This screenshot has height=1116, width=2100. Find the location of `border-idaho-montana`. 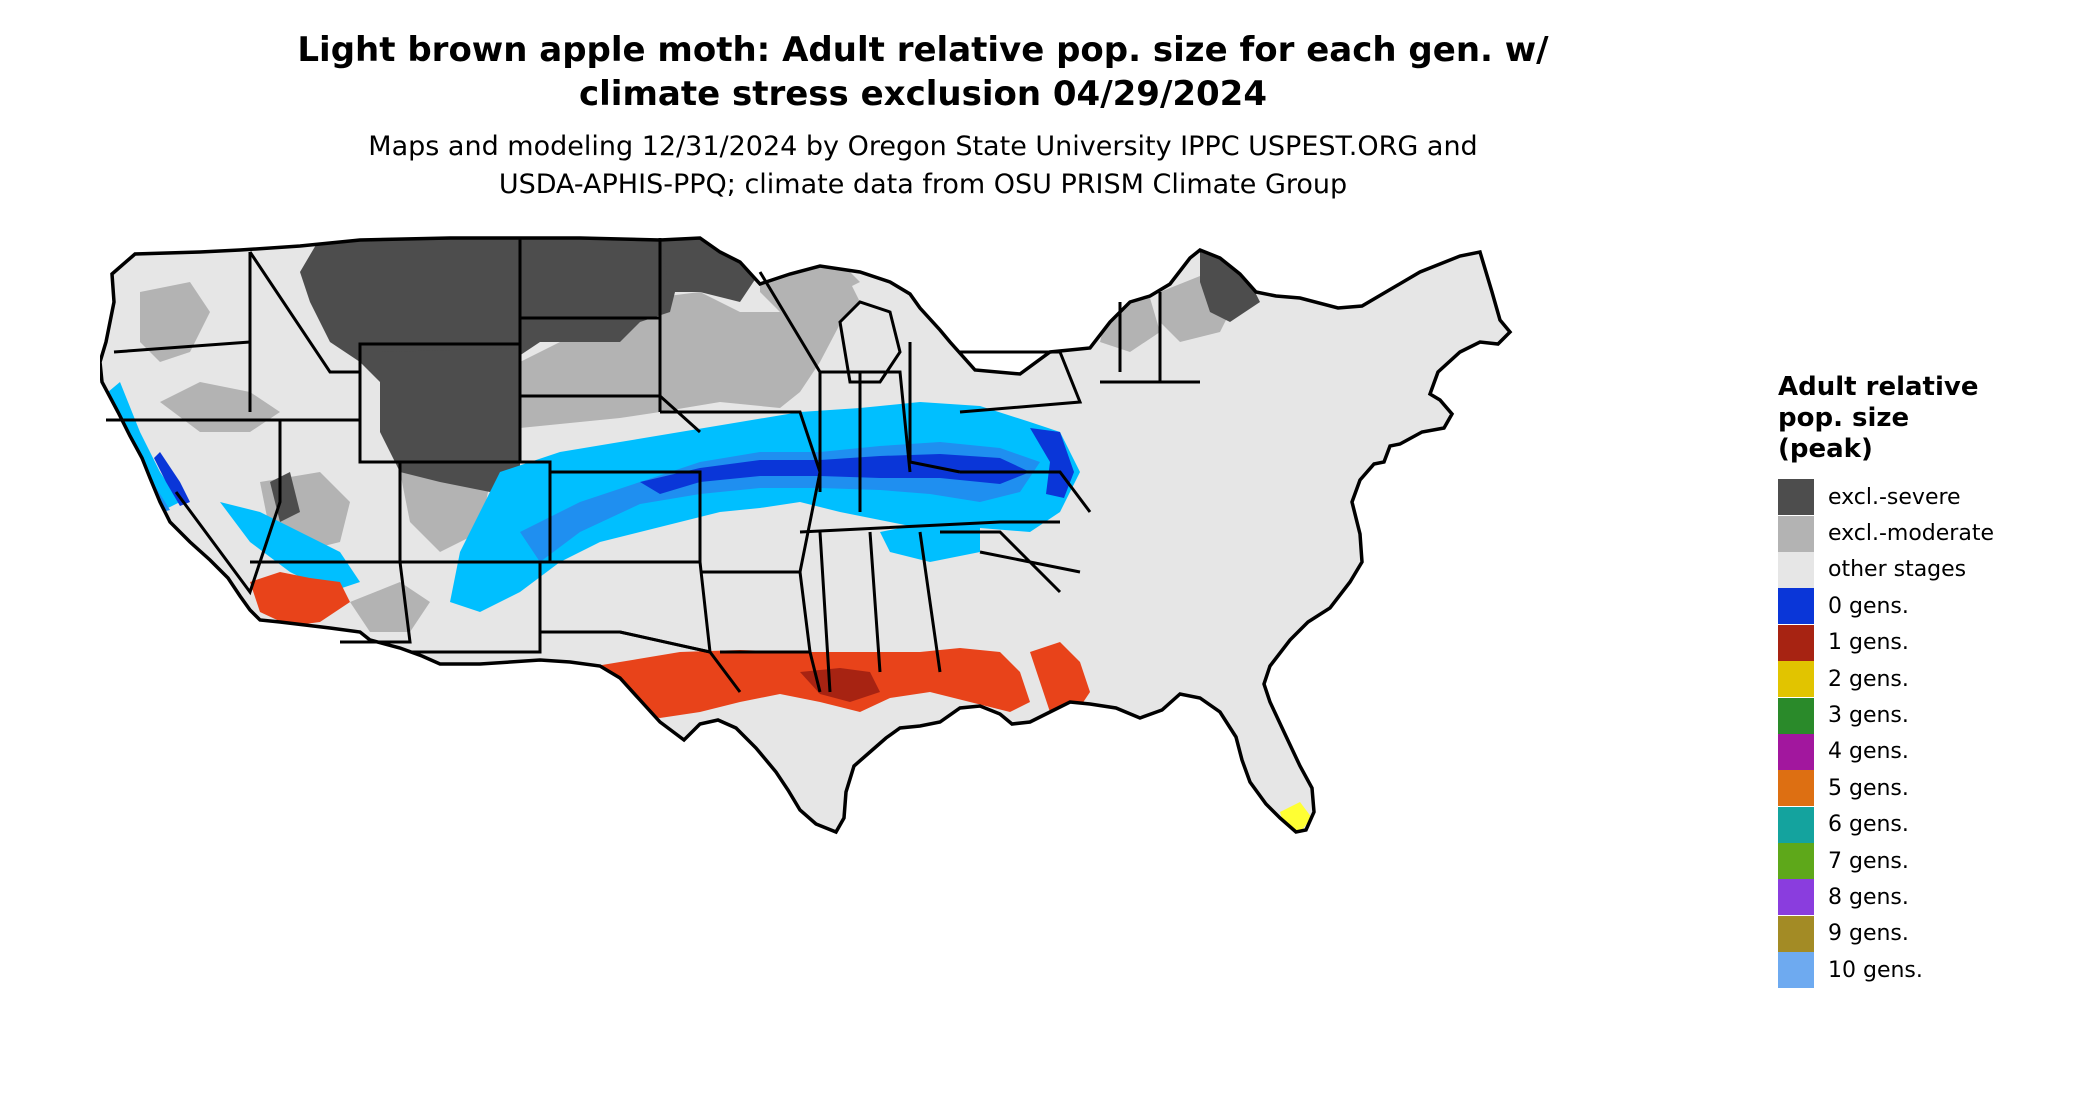

border-idaho-montana is located at coordinates (304, 312).